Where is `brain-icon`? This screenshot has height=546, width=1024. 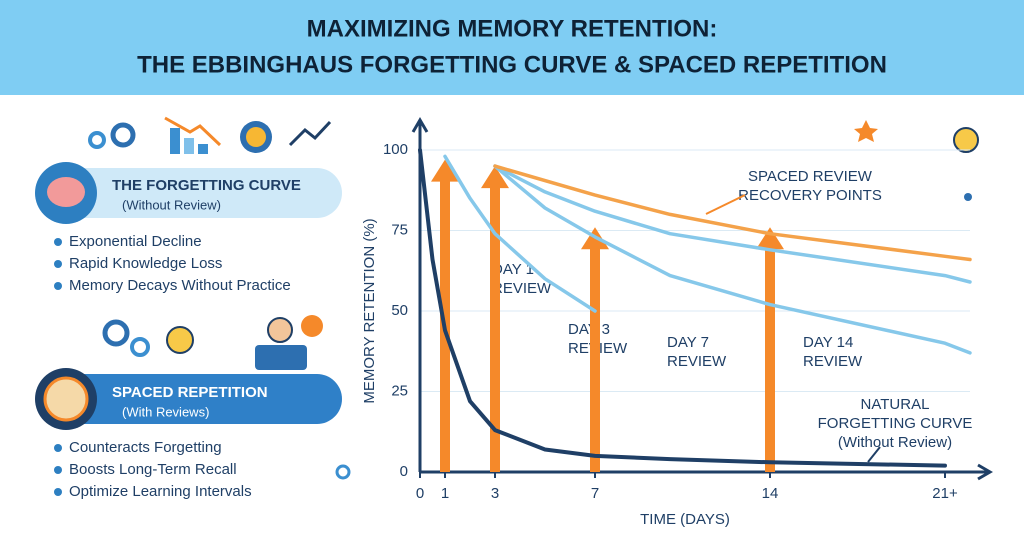 brain-icon is located at coordinates (66, 192).